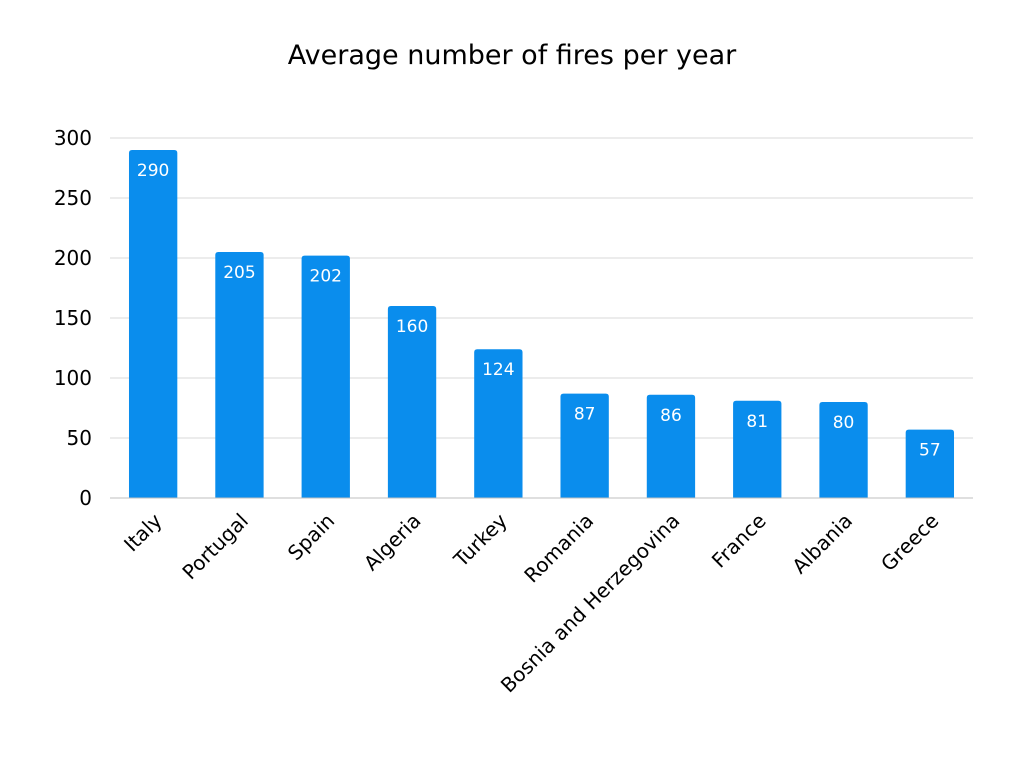 The width and height of the screenshot is (1024, 768). I want to click on x-tick-label: Bosnia and Herzegovina, so click(590, 603).